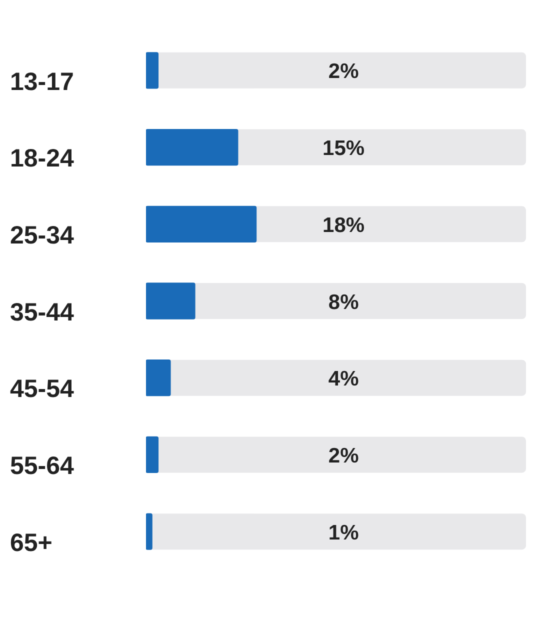 This screenshot has height=632, width=542. I want to click on data-label: 1%, so click(344, 532).